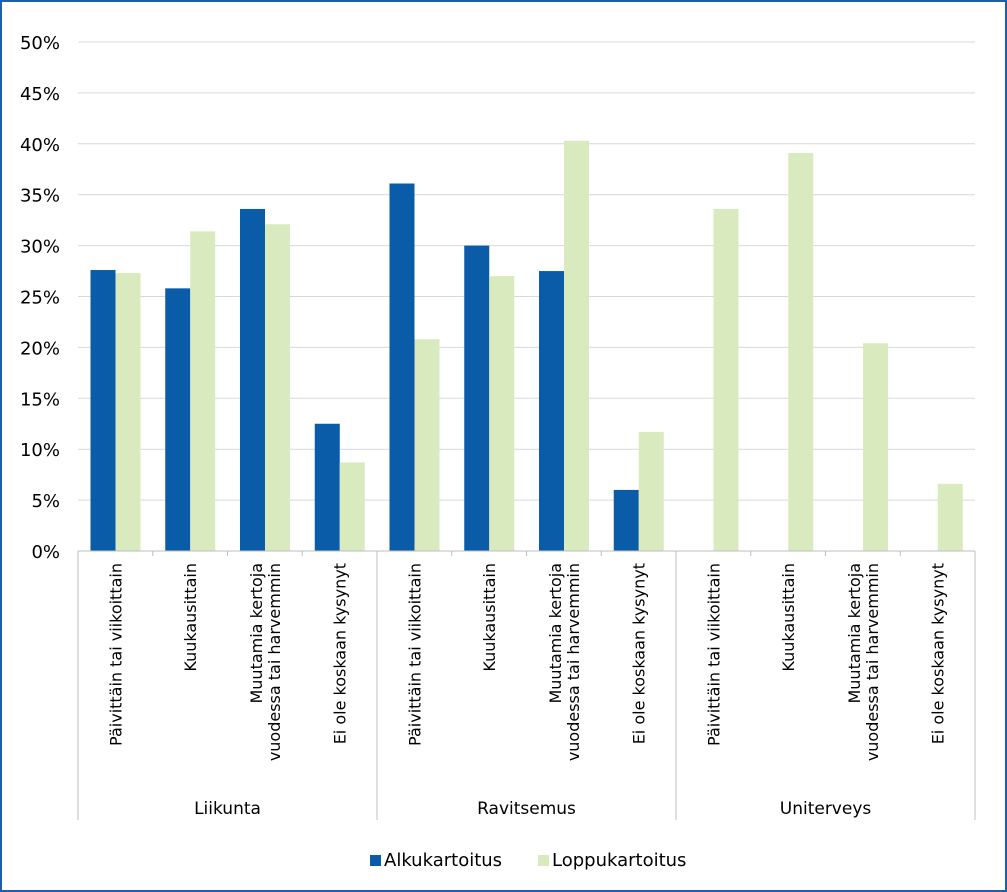 This screenshot has width=1007, height=892. What do you see at coordinates (443, 860) in the screenshot?
I see `legend-label: Alkukartoitus` at bounding box center [443, 860].